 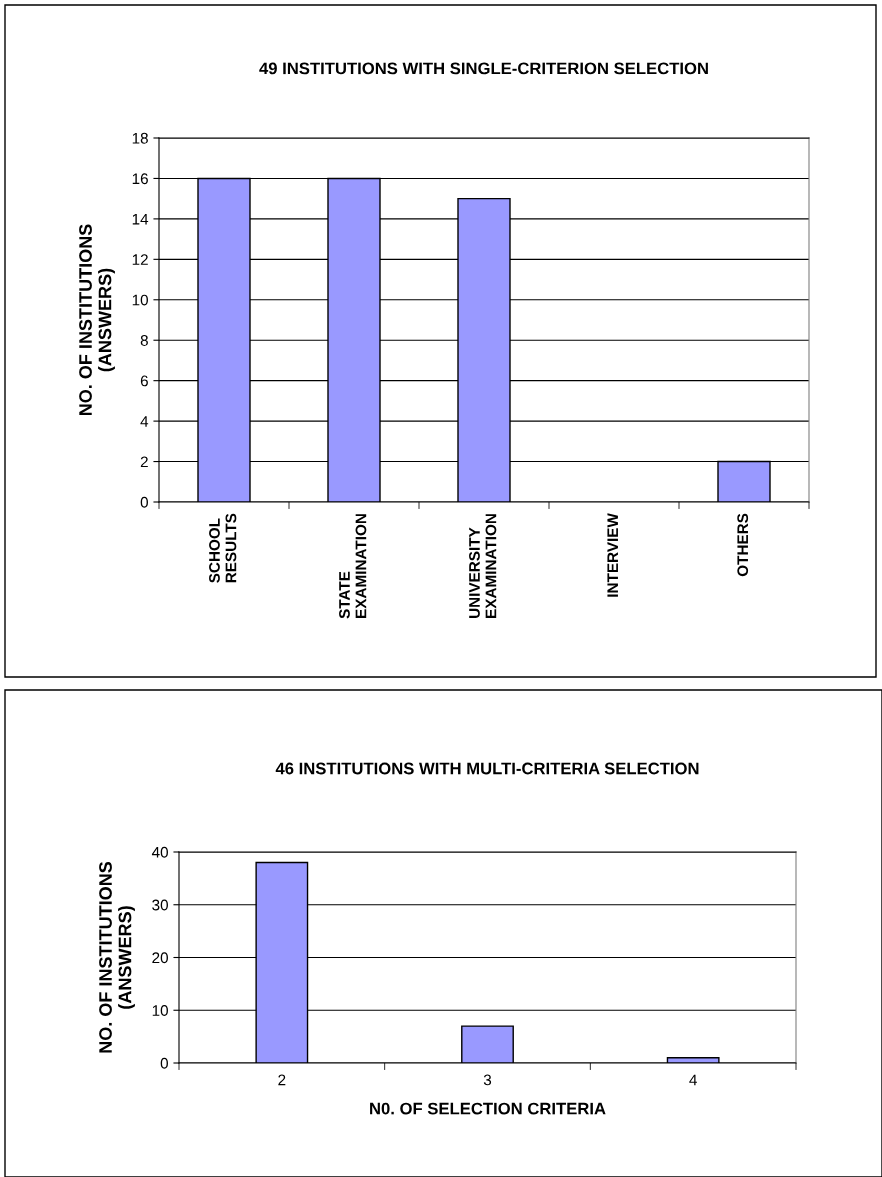 I want to click on x-axis-title: N0. OF SELECTION CRITERIA, so click(x=488, y=1108).